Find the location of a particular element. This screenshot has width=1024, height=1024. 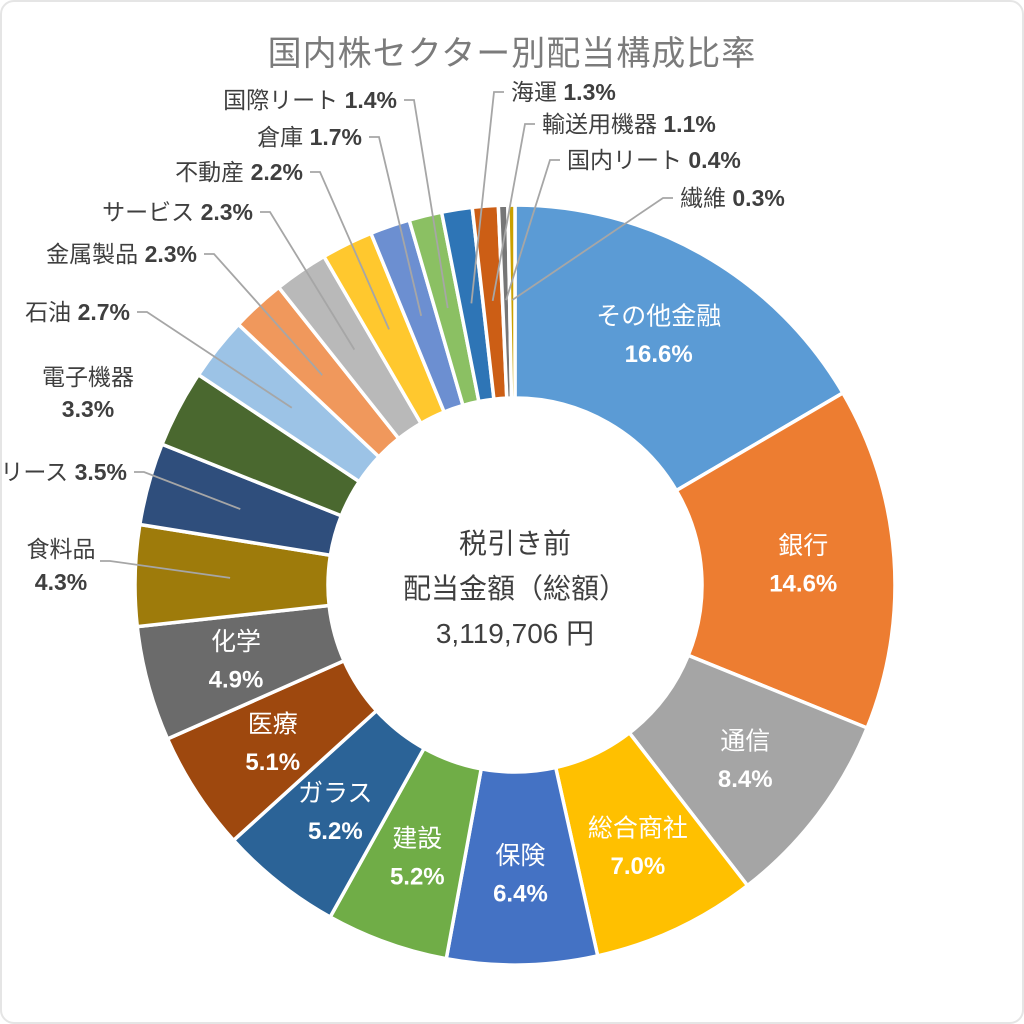

slice-label-3: 総合商社 is located at coordinates (638, 829).